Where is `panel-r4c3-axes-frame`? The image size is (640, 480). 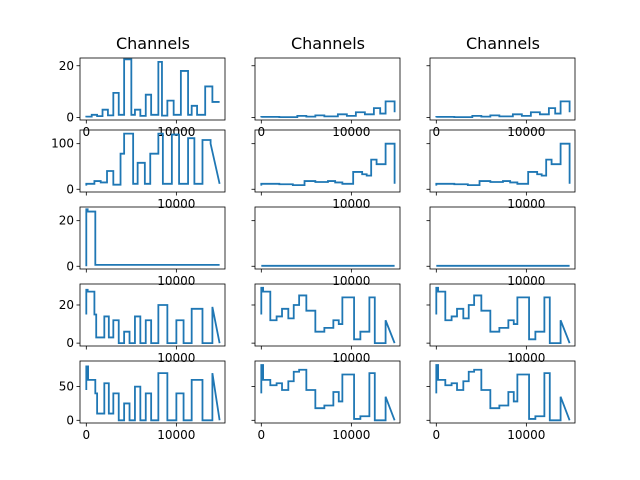
panel-r4c3-axes-frame is located at coordinates (502, 315).